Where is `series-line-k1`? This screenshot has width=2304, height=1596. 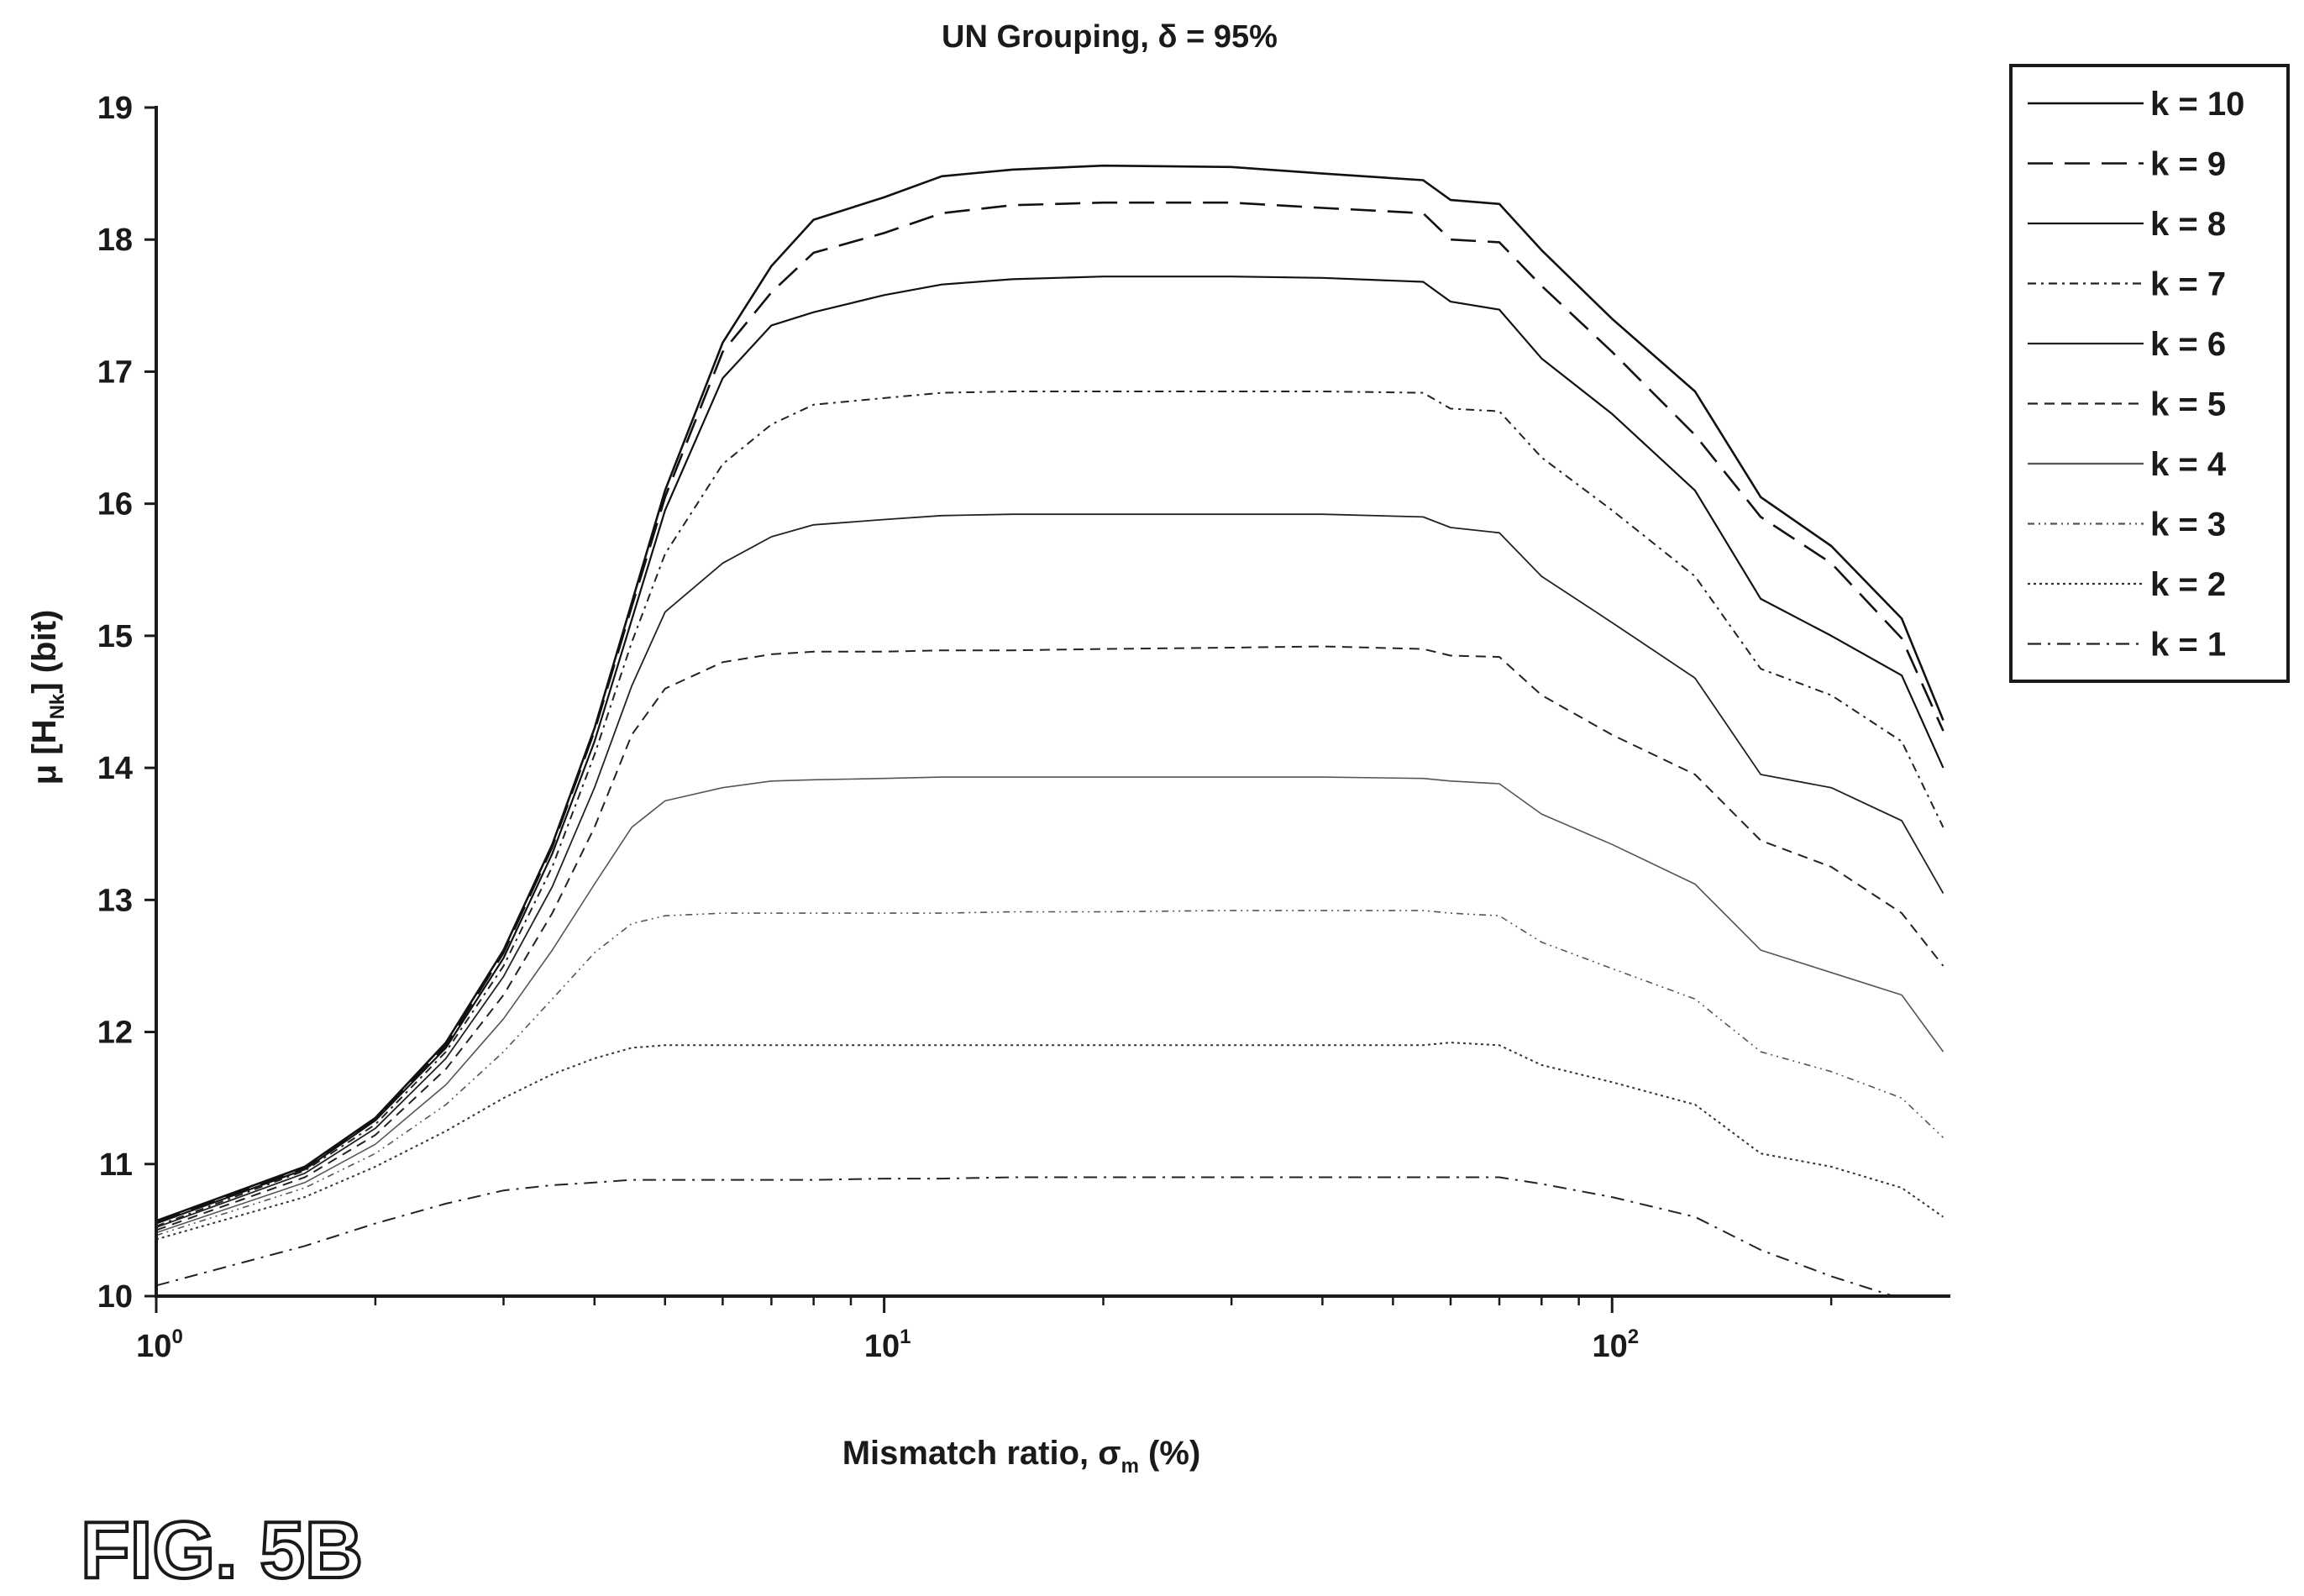
series-line-k1 is located at coordinates (1026, 1236).